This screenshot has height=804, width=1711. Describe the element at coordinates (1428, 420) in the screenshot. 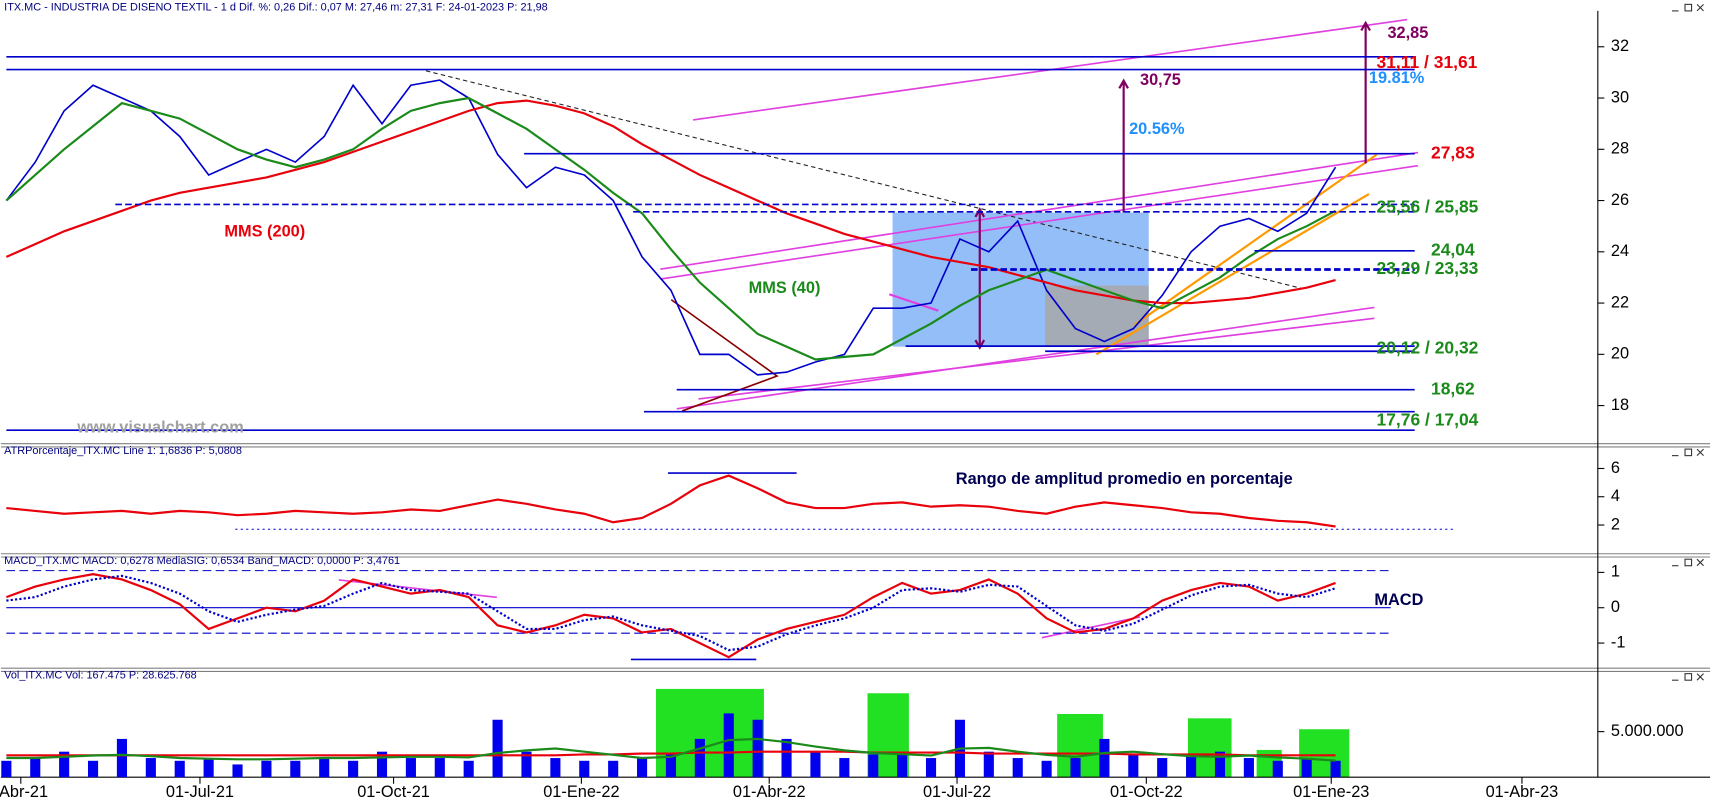

I see `level-label: 17,76 / 17,04` at that location.